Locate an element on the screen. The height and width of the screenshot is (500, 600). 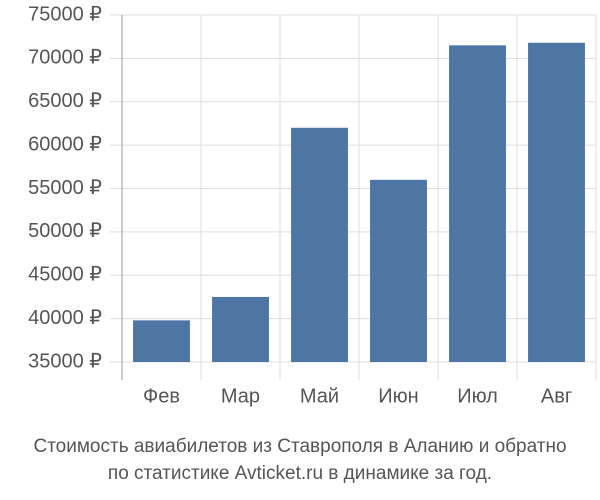
x-tick-label: Июн is located at coordinates (398, 396).